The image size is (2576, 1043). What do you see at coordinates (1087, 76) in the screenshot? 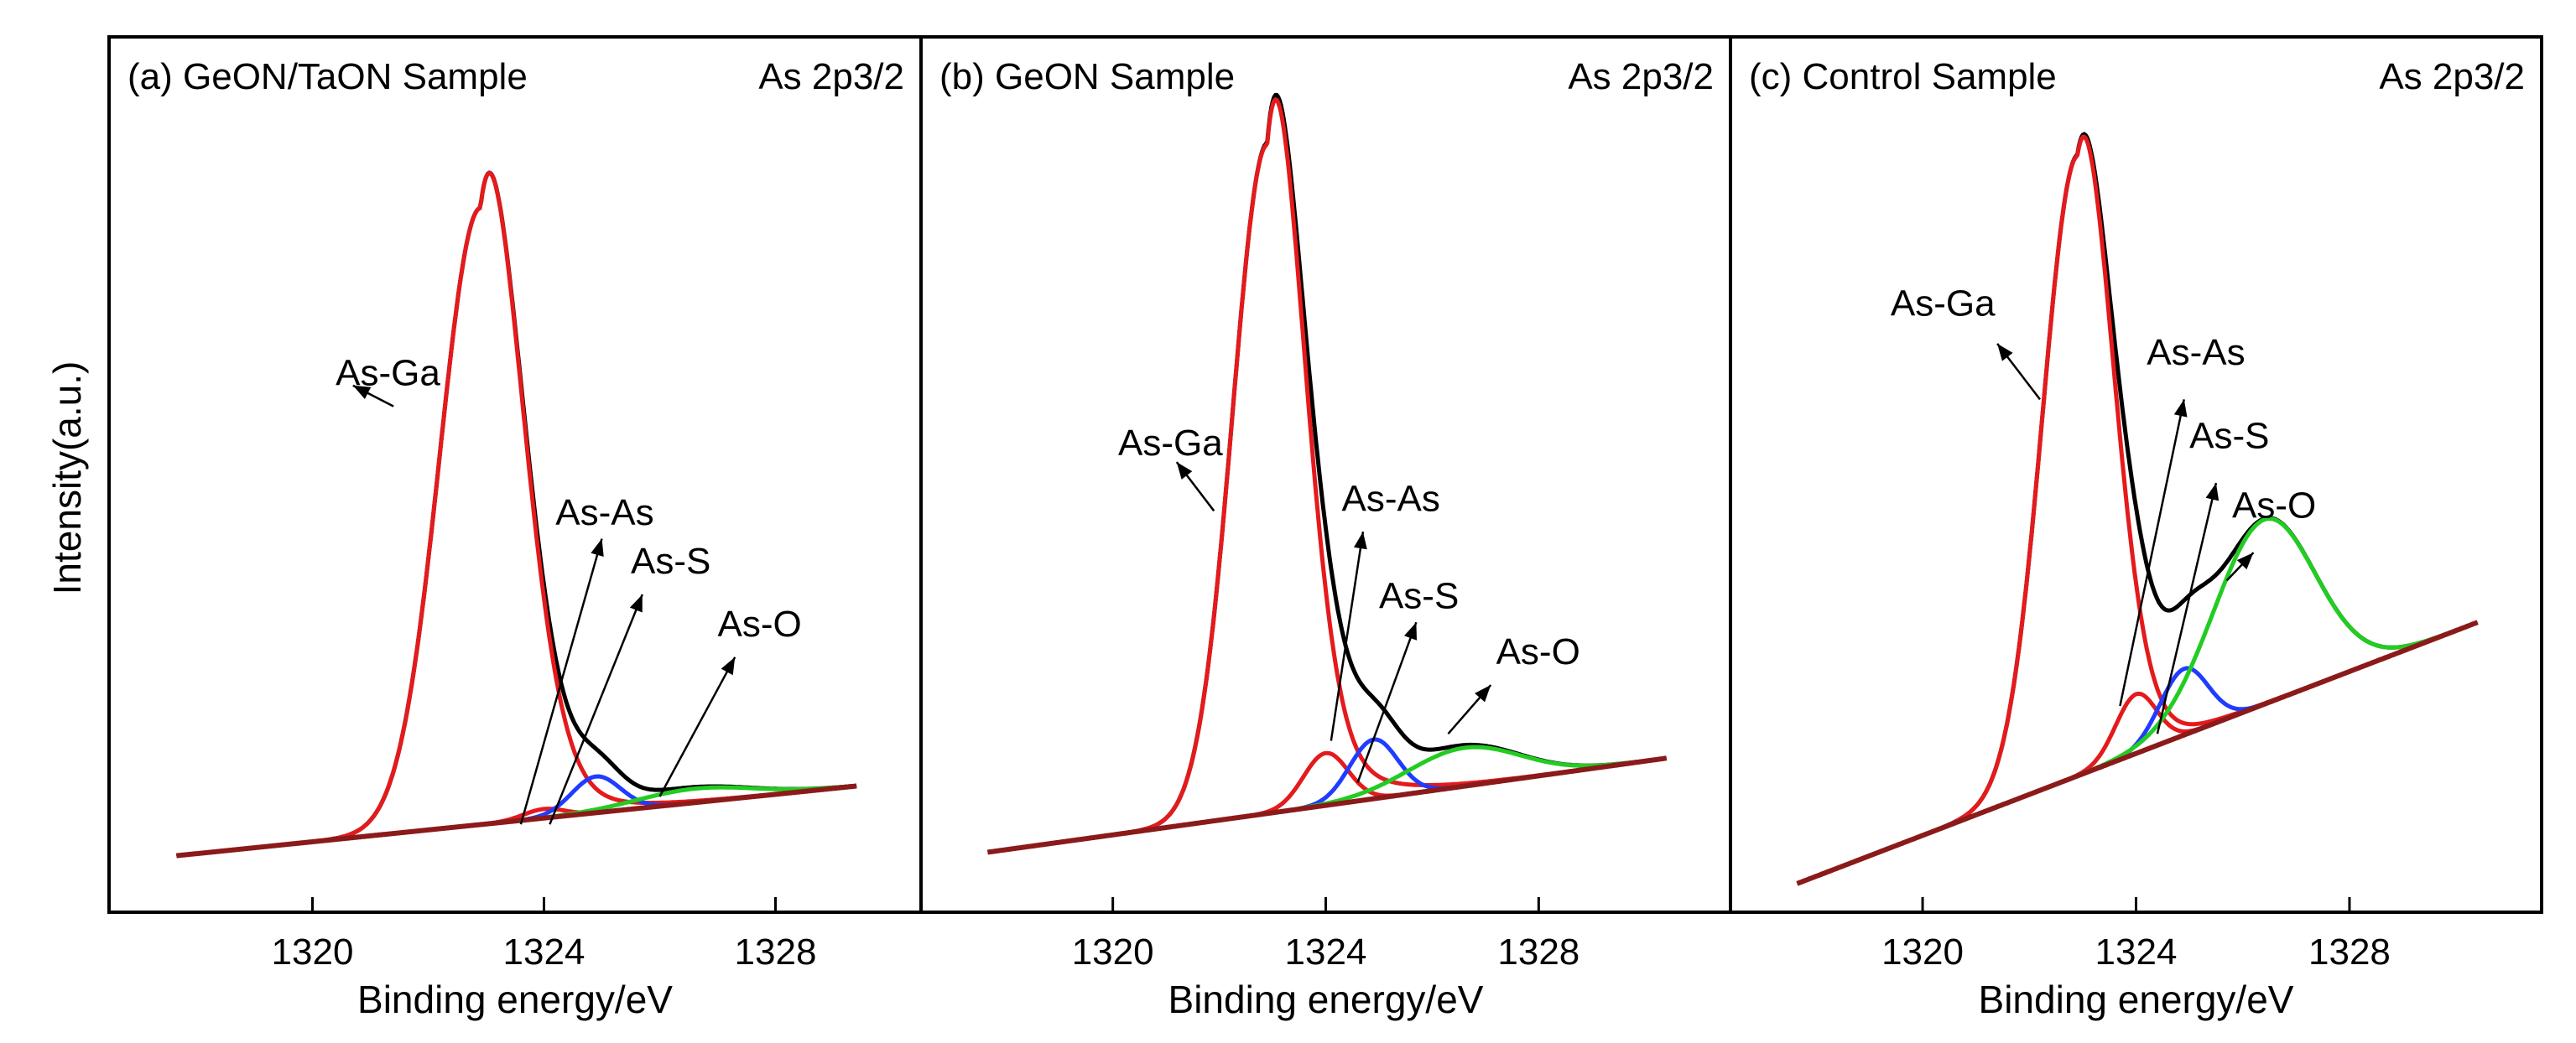
I see `panel-title: (b) GeON Sample` at bounding box center [1087, 76].